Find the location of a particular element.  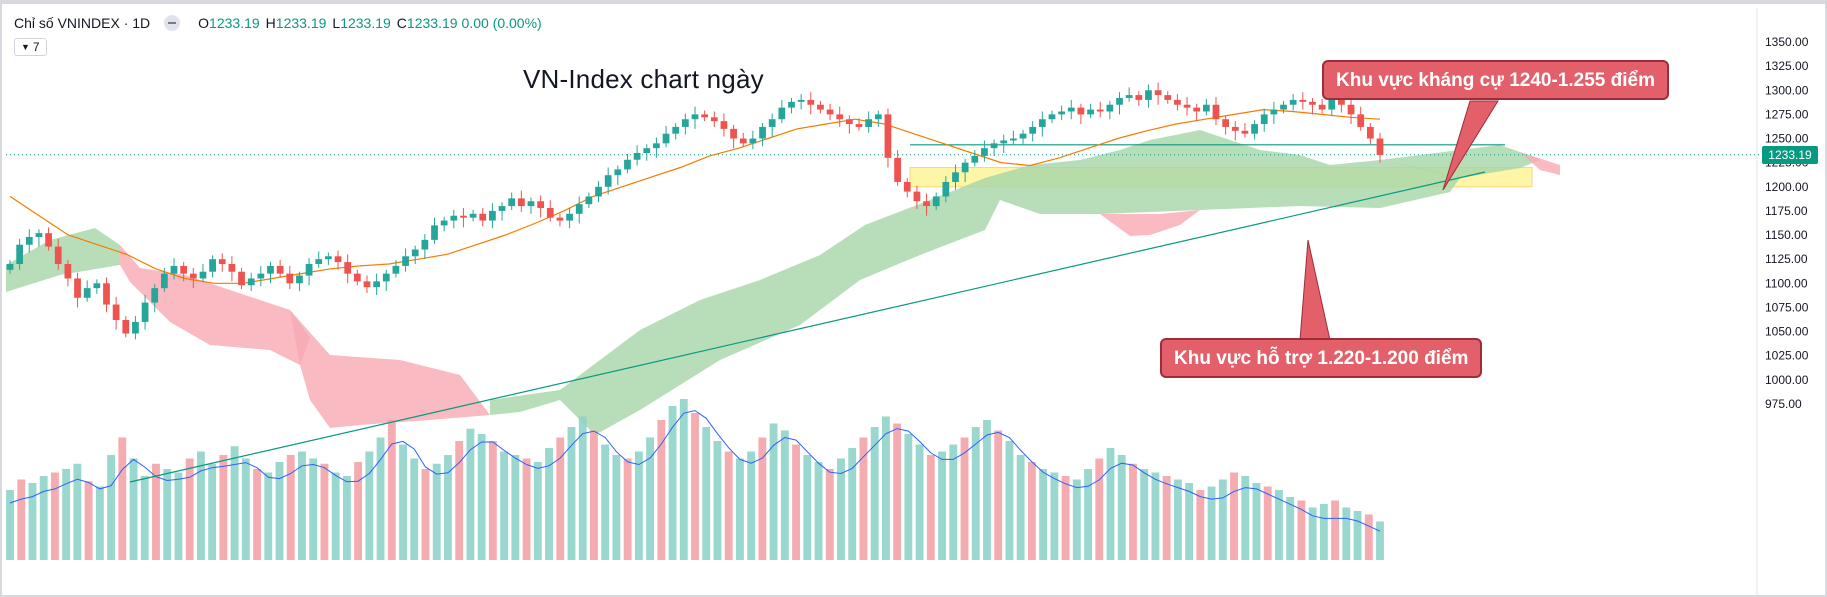

collapse-legend-icon is located at coordinates (172, 23).